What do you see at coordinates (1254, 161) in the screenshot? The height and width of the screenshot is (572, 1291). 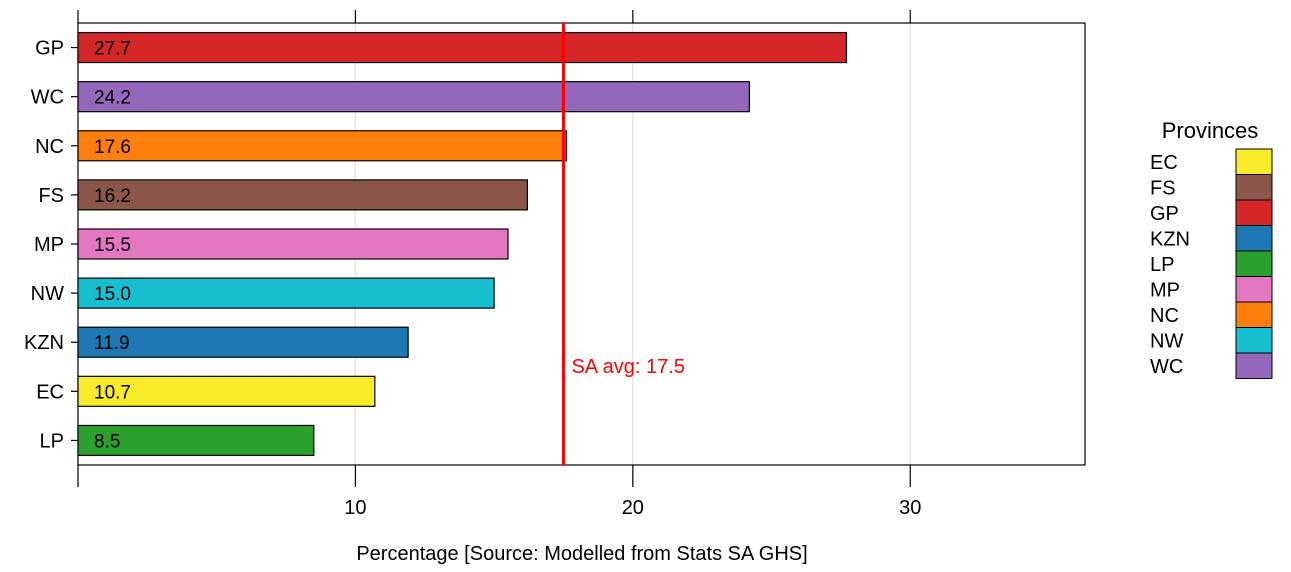 I see `legend-swatch-EC` at bounding box center [1254, 161].